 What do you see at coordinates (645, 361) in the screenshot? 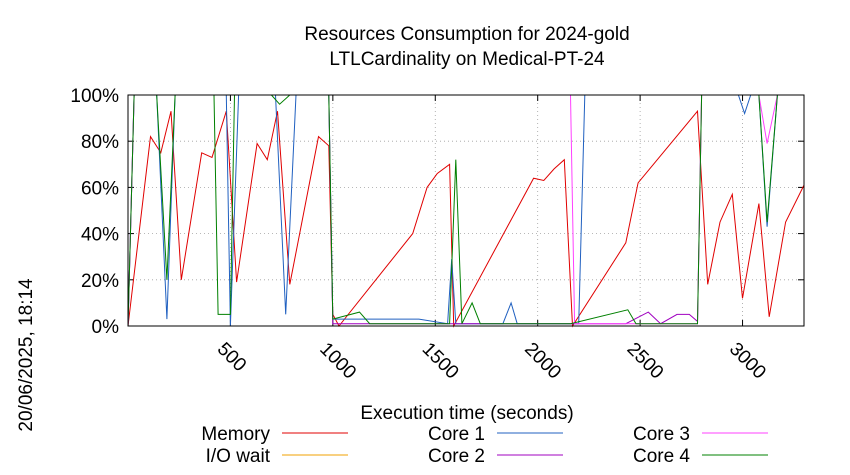
I see `x-tick-label: 2500` at bounding box center [645, 361].